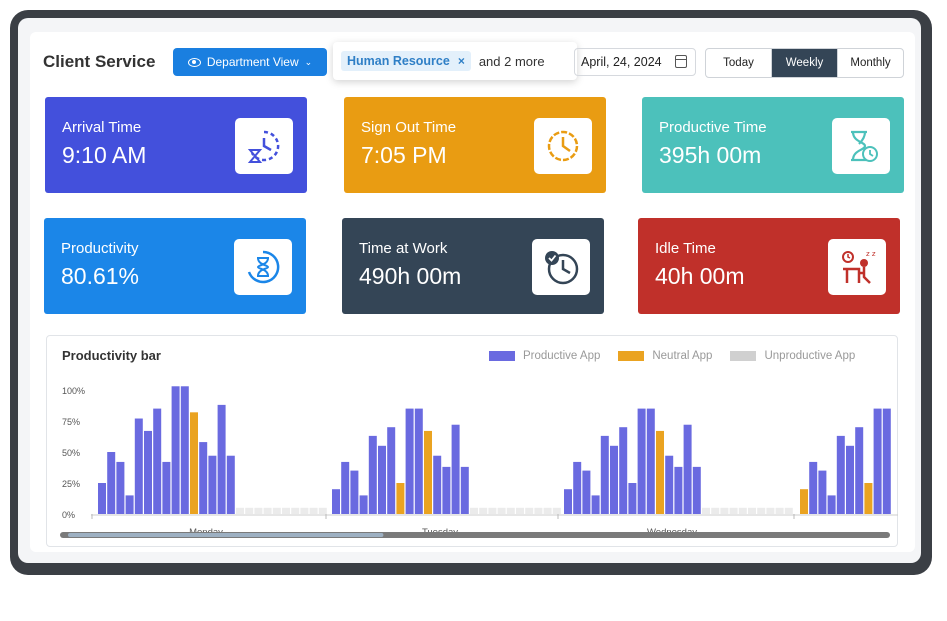 The width and height of the screenshot is (947, 621). What do you see at coordinates (100, 248) in the screenshot?
I see `card-label: Productivity` at bounding box center [100, 248].